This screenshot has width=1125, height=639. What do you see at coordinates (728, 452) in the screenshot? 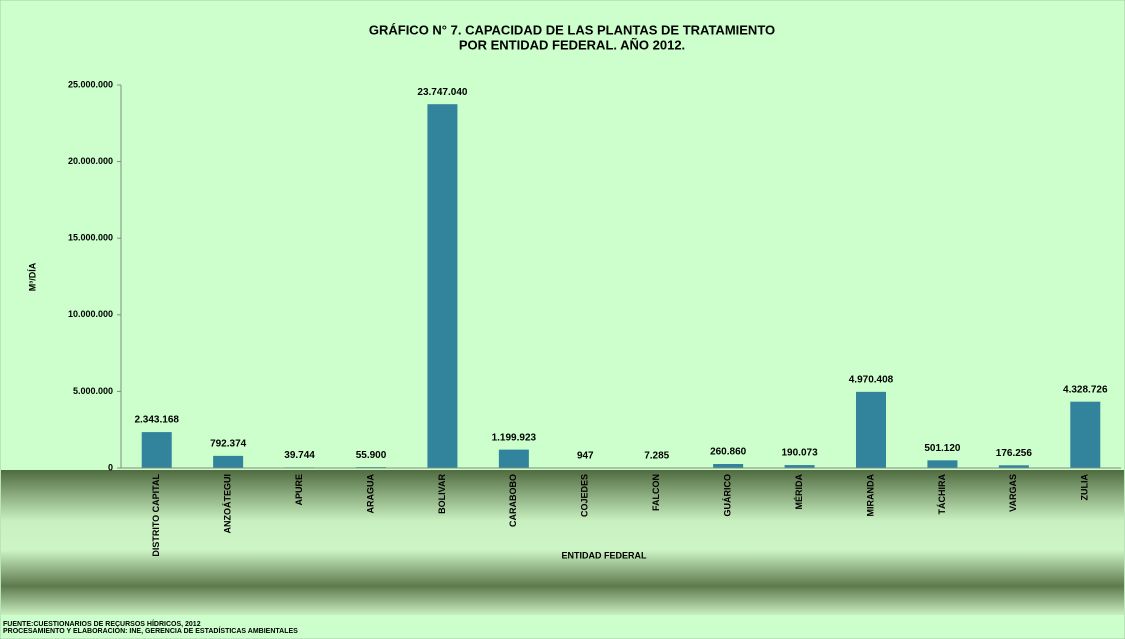
I see `value-label: 260.860` at bounding box center [728, 452].